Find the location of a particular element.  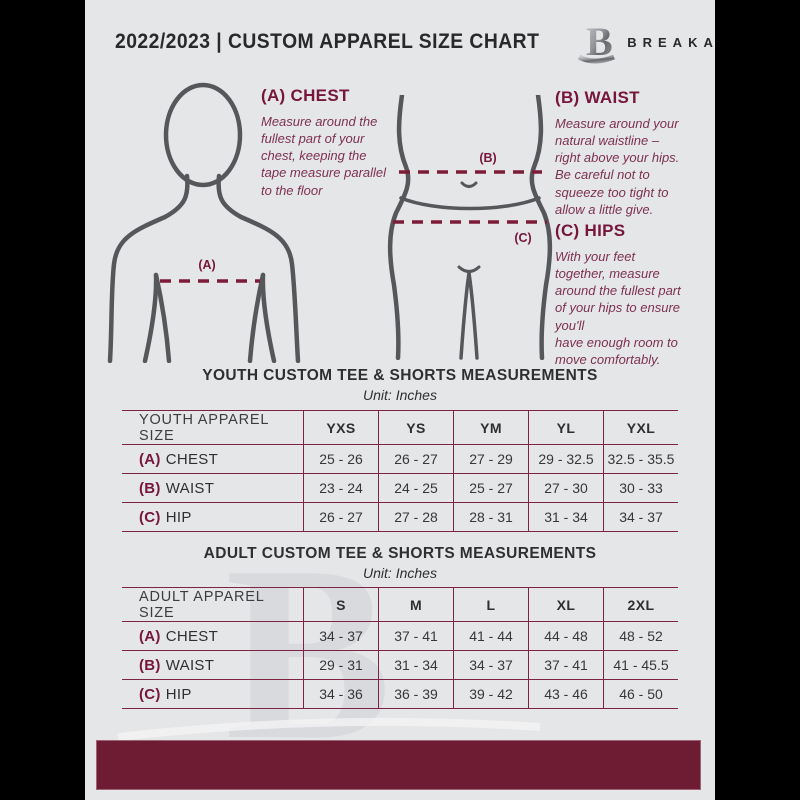

upper-body-figure: (A) is located at coordinates (204, 222).